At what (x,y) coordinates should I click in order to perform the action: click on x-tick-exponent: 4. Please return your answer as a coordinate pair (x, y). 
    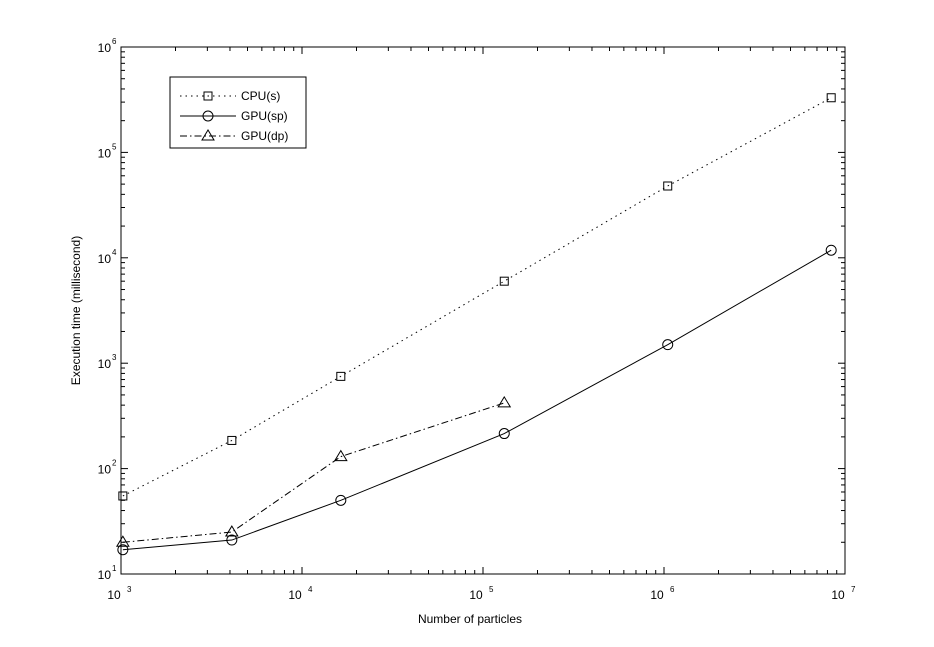
    Looking at the image, I should click on (310, 589).